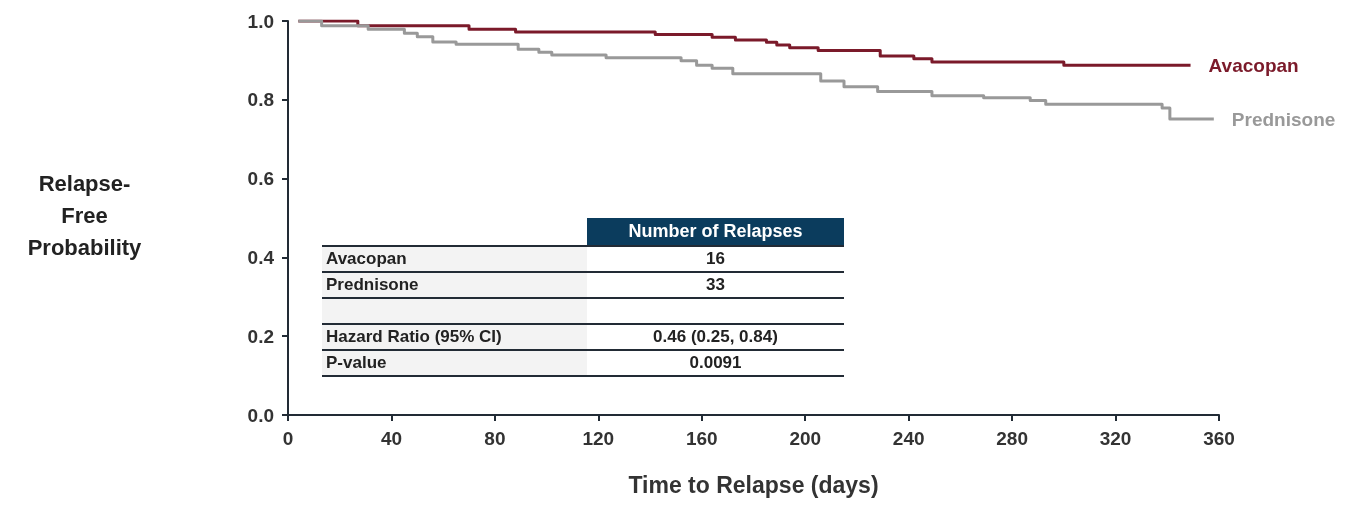 The width and height of the screenshot is (1372, 518). I want to click on series-label: Avacopan, so click(1253, 65).